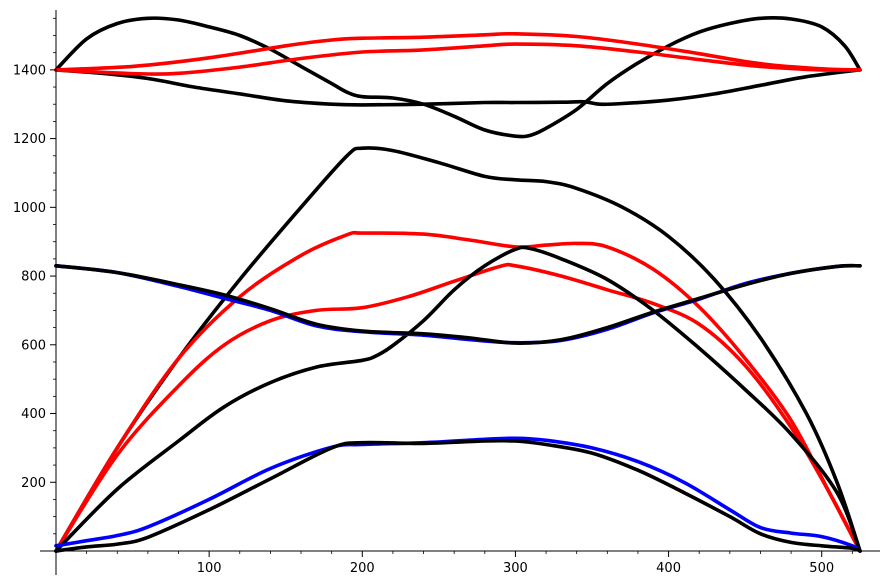  What do you see at coordinates (362, 568) in the screenshot?
I see `x-tick-label: 200` at bounding box center [362, 568].